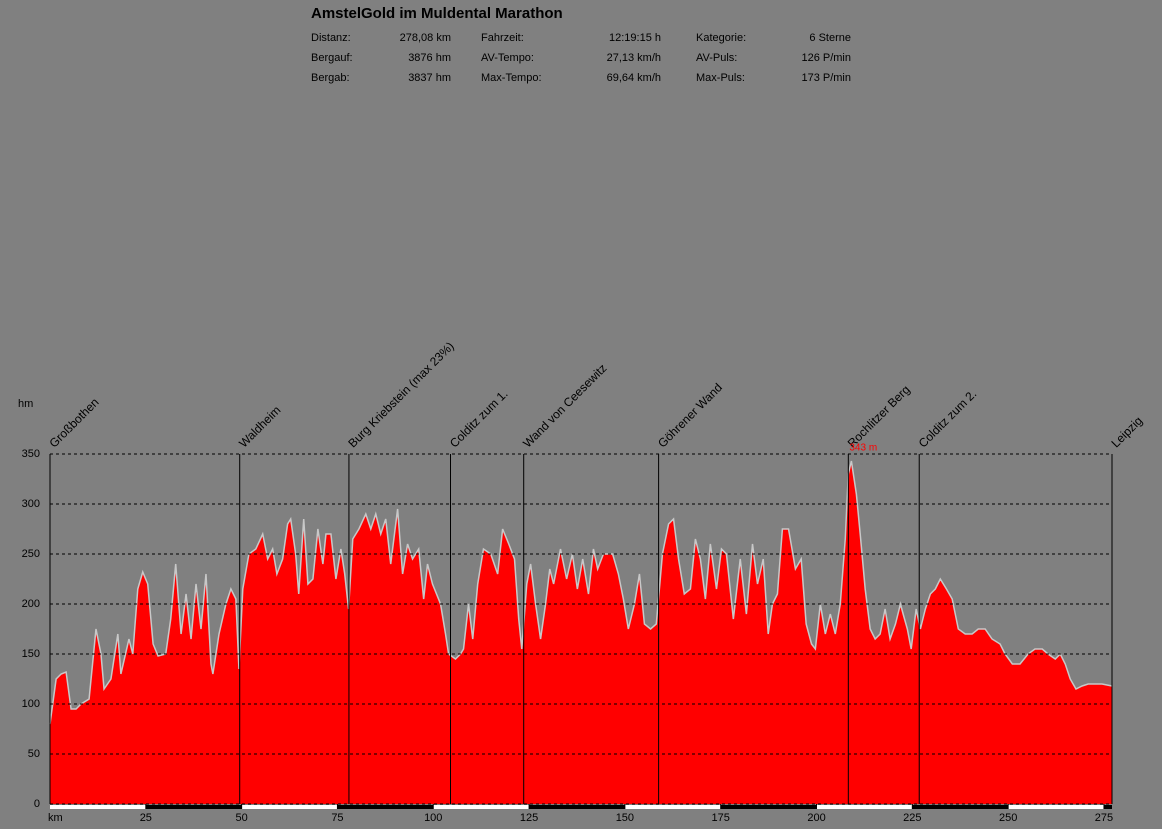  Describe the element at coordinates (73, 422) in the screenshot. I see `waypoint-label: Großbothen` at that location.